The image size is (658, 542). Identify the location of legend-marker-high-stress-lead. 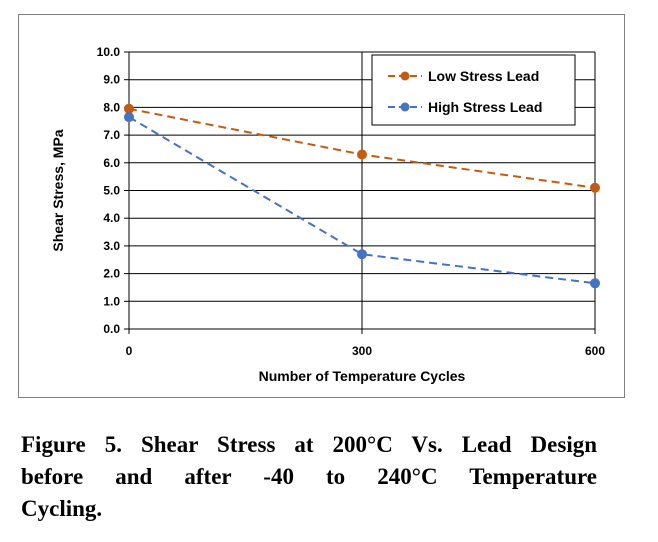
(405, 107).